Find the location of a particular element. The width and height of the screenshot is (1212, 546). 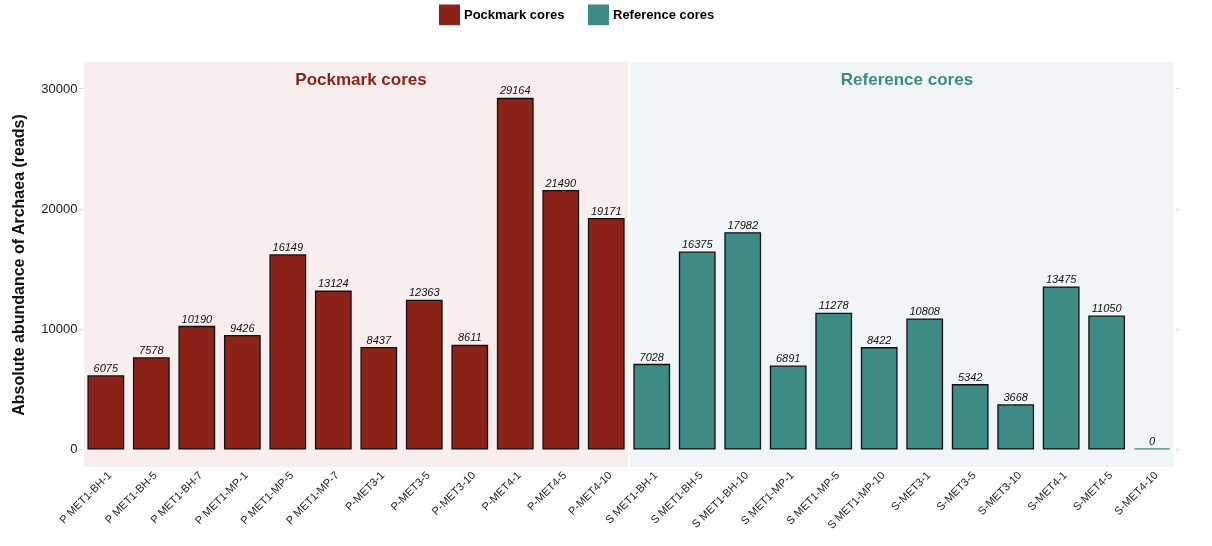

data-label: 10808 is located at coordinates (925, 311).